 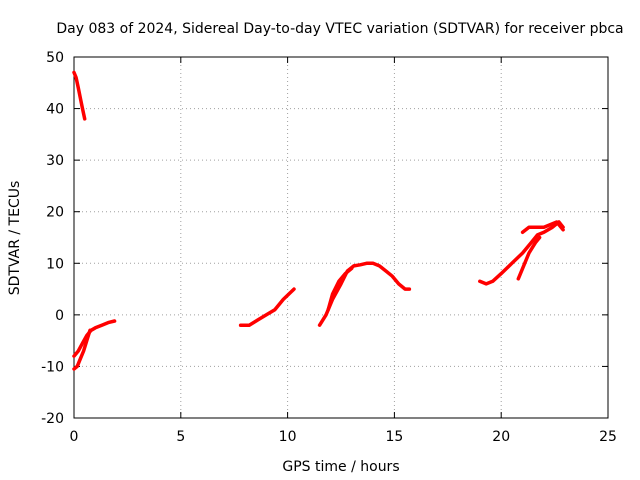 I want to click on y-tick-label: 50, so click(x=55, y=58).